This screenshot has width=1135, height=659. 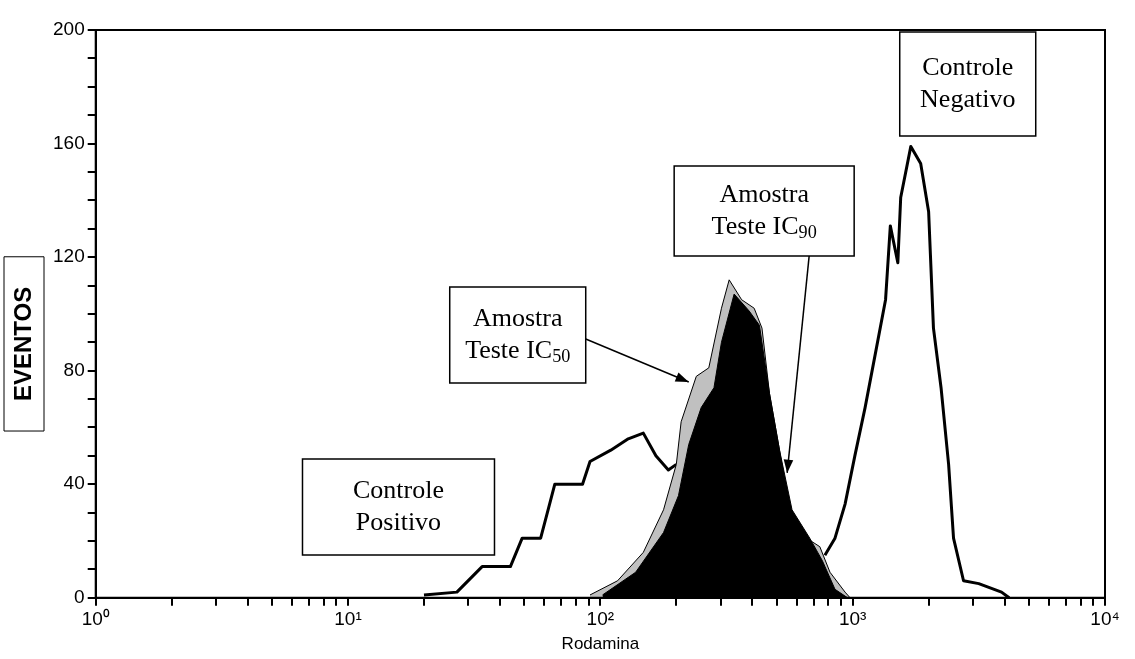 What do you see at coordinates (79, 597) in the screenshot?
I see `y-tick-label: 0` at bounding box center [79, 597].